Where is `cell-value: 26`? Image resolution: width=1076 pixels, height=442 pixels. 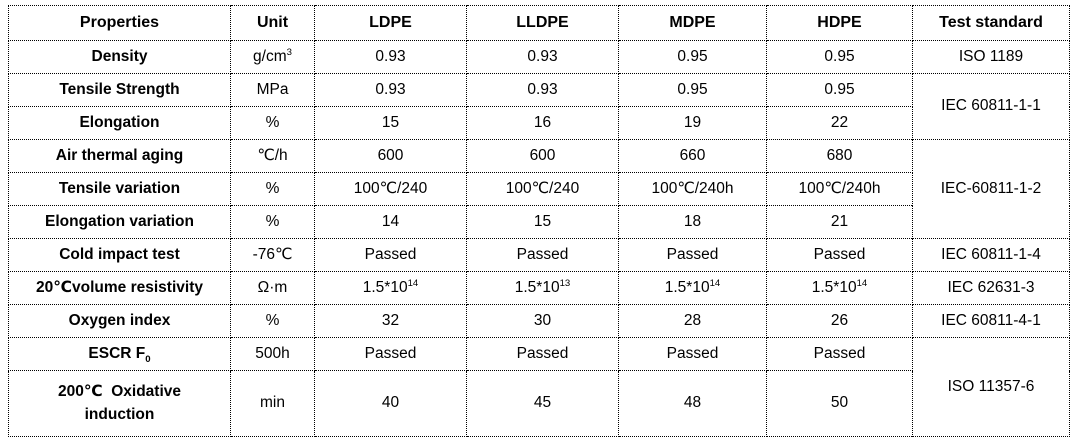
cell-value: 26 is located at coordinates (839, 321).